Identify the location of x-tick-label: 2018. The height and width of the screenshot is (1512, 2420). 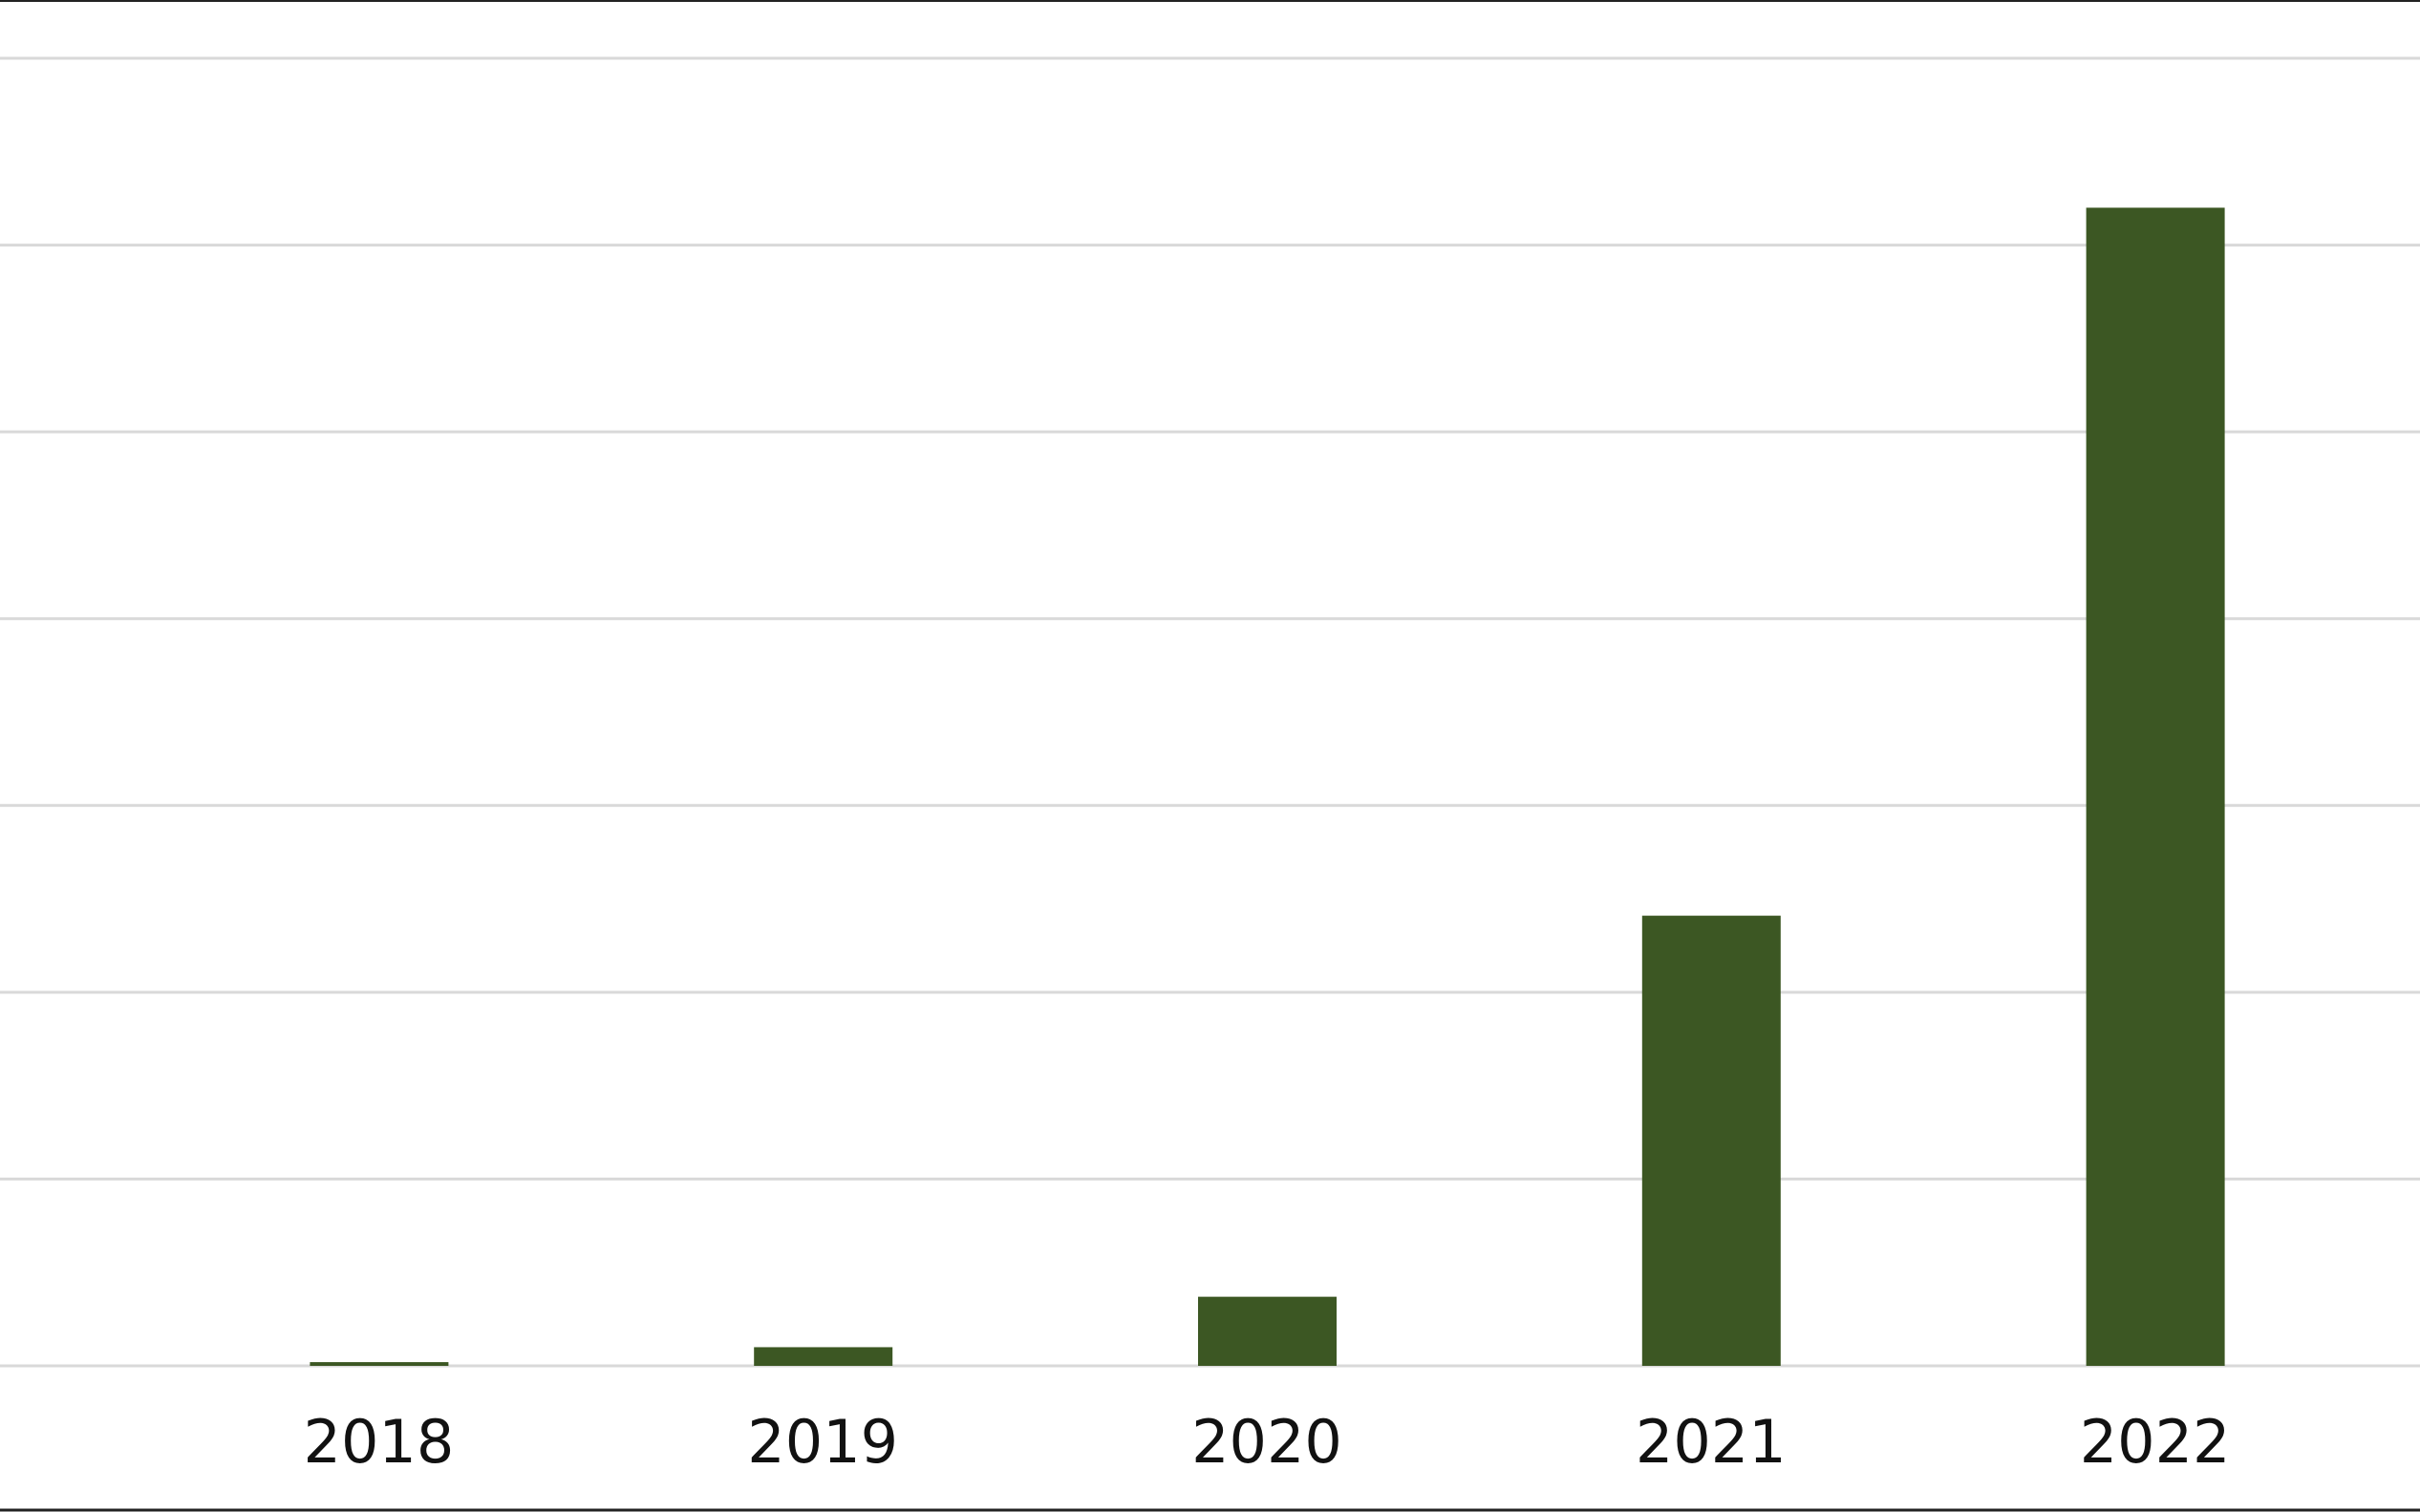
(379, 1442).